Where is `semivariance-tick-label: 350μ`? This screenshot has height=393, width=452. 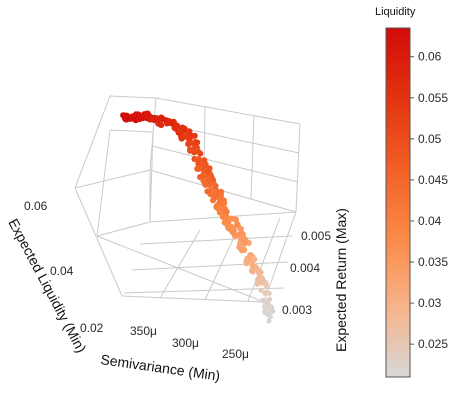
semivariance-tick-label: 350μ is located at coordinates (143, 331).